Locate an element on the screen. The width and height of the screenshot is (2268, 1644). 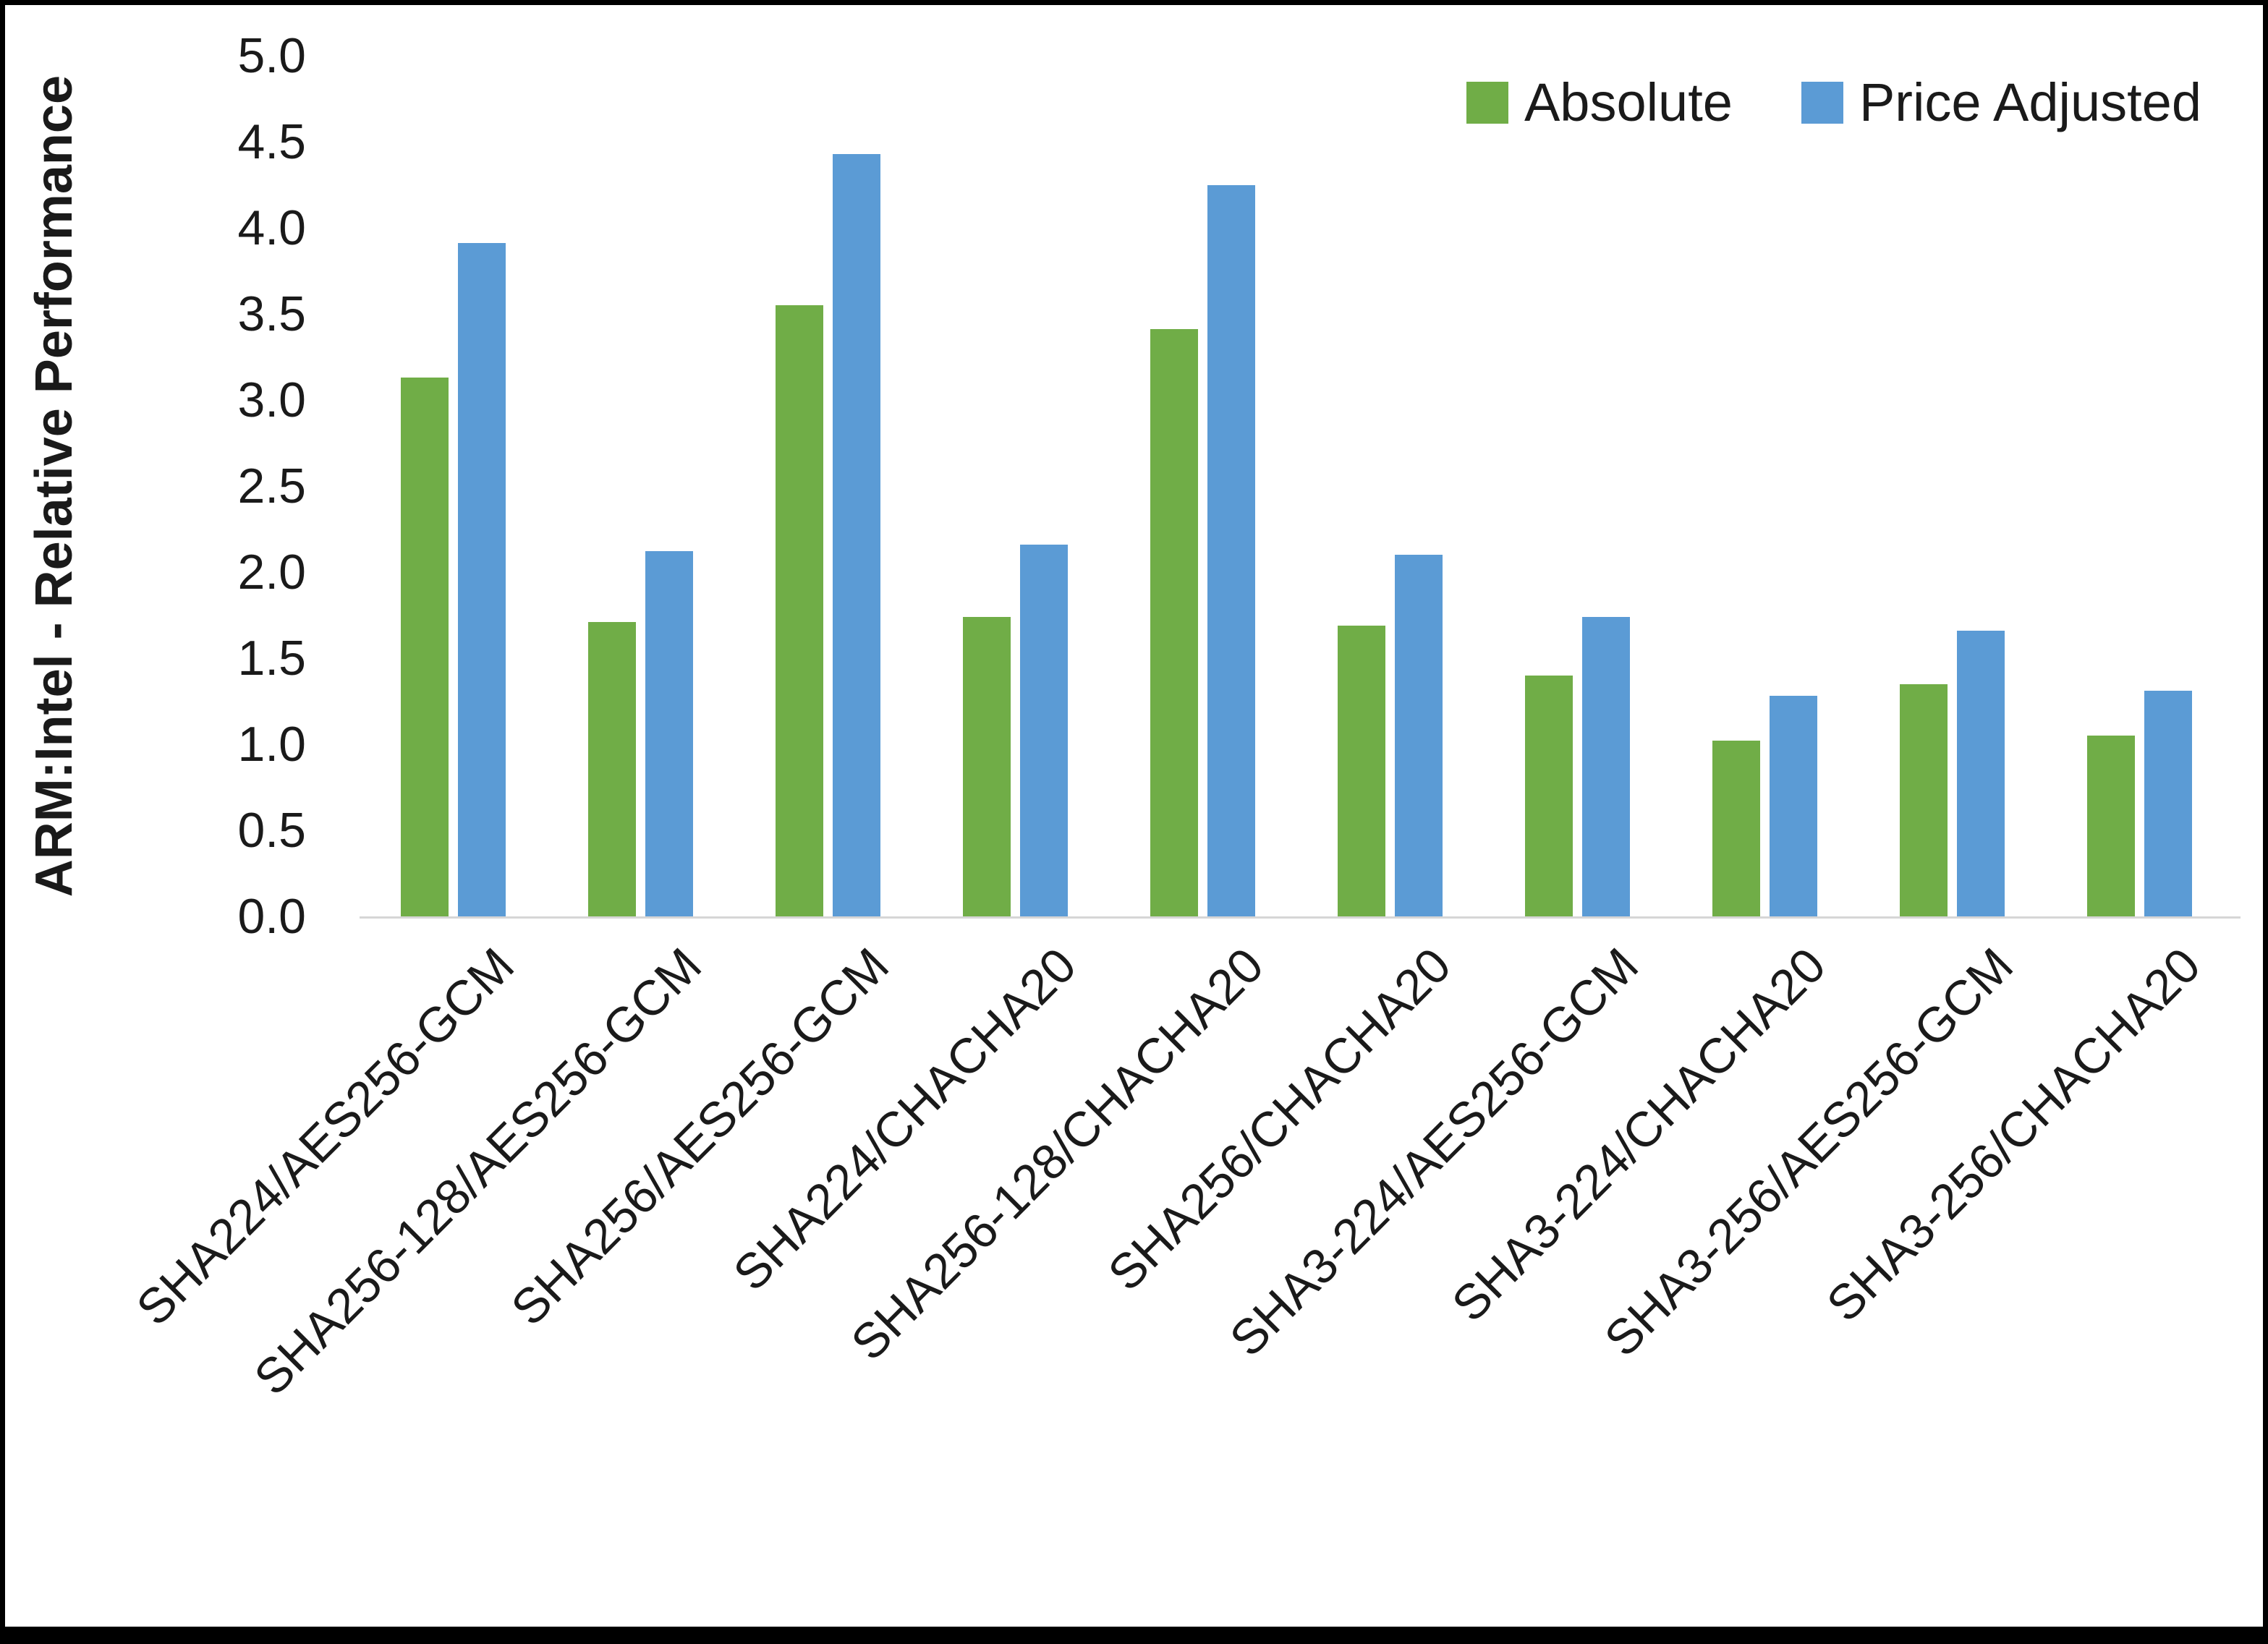
y-tick-label: 1.5 is located at coordinates (271, 658).